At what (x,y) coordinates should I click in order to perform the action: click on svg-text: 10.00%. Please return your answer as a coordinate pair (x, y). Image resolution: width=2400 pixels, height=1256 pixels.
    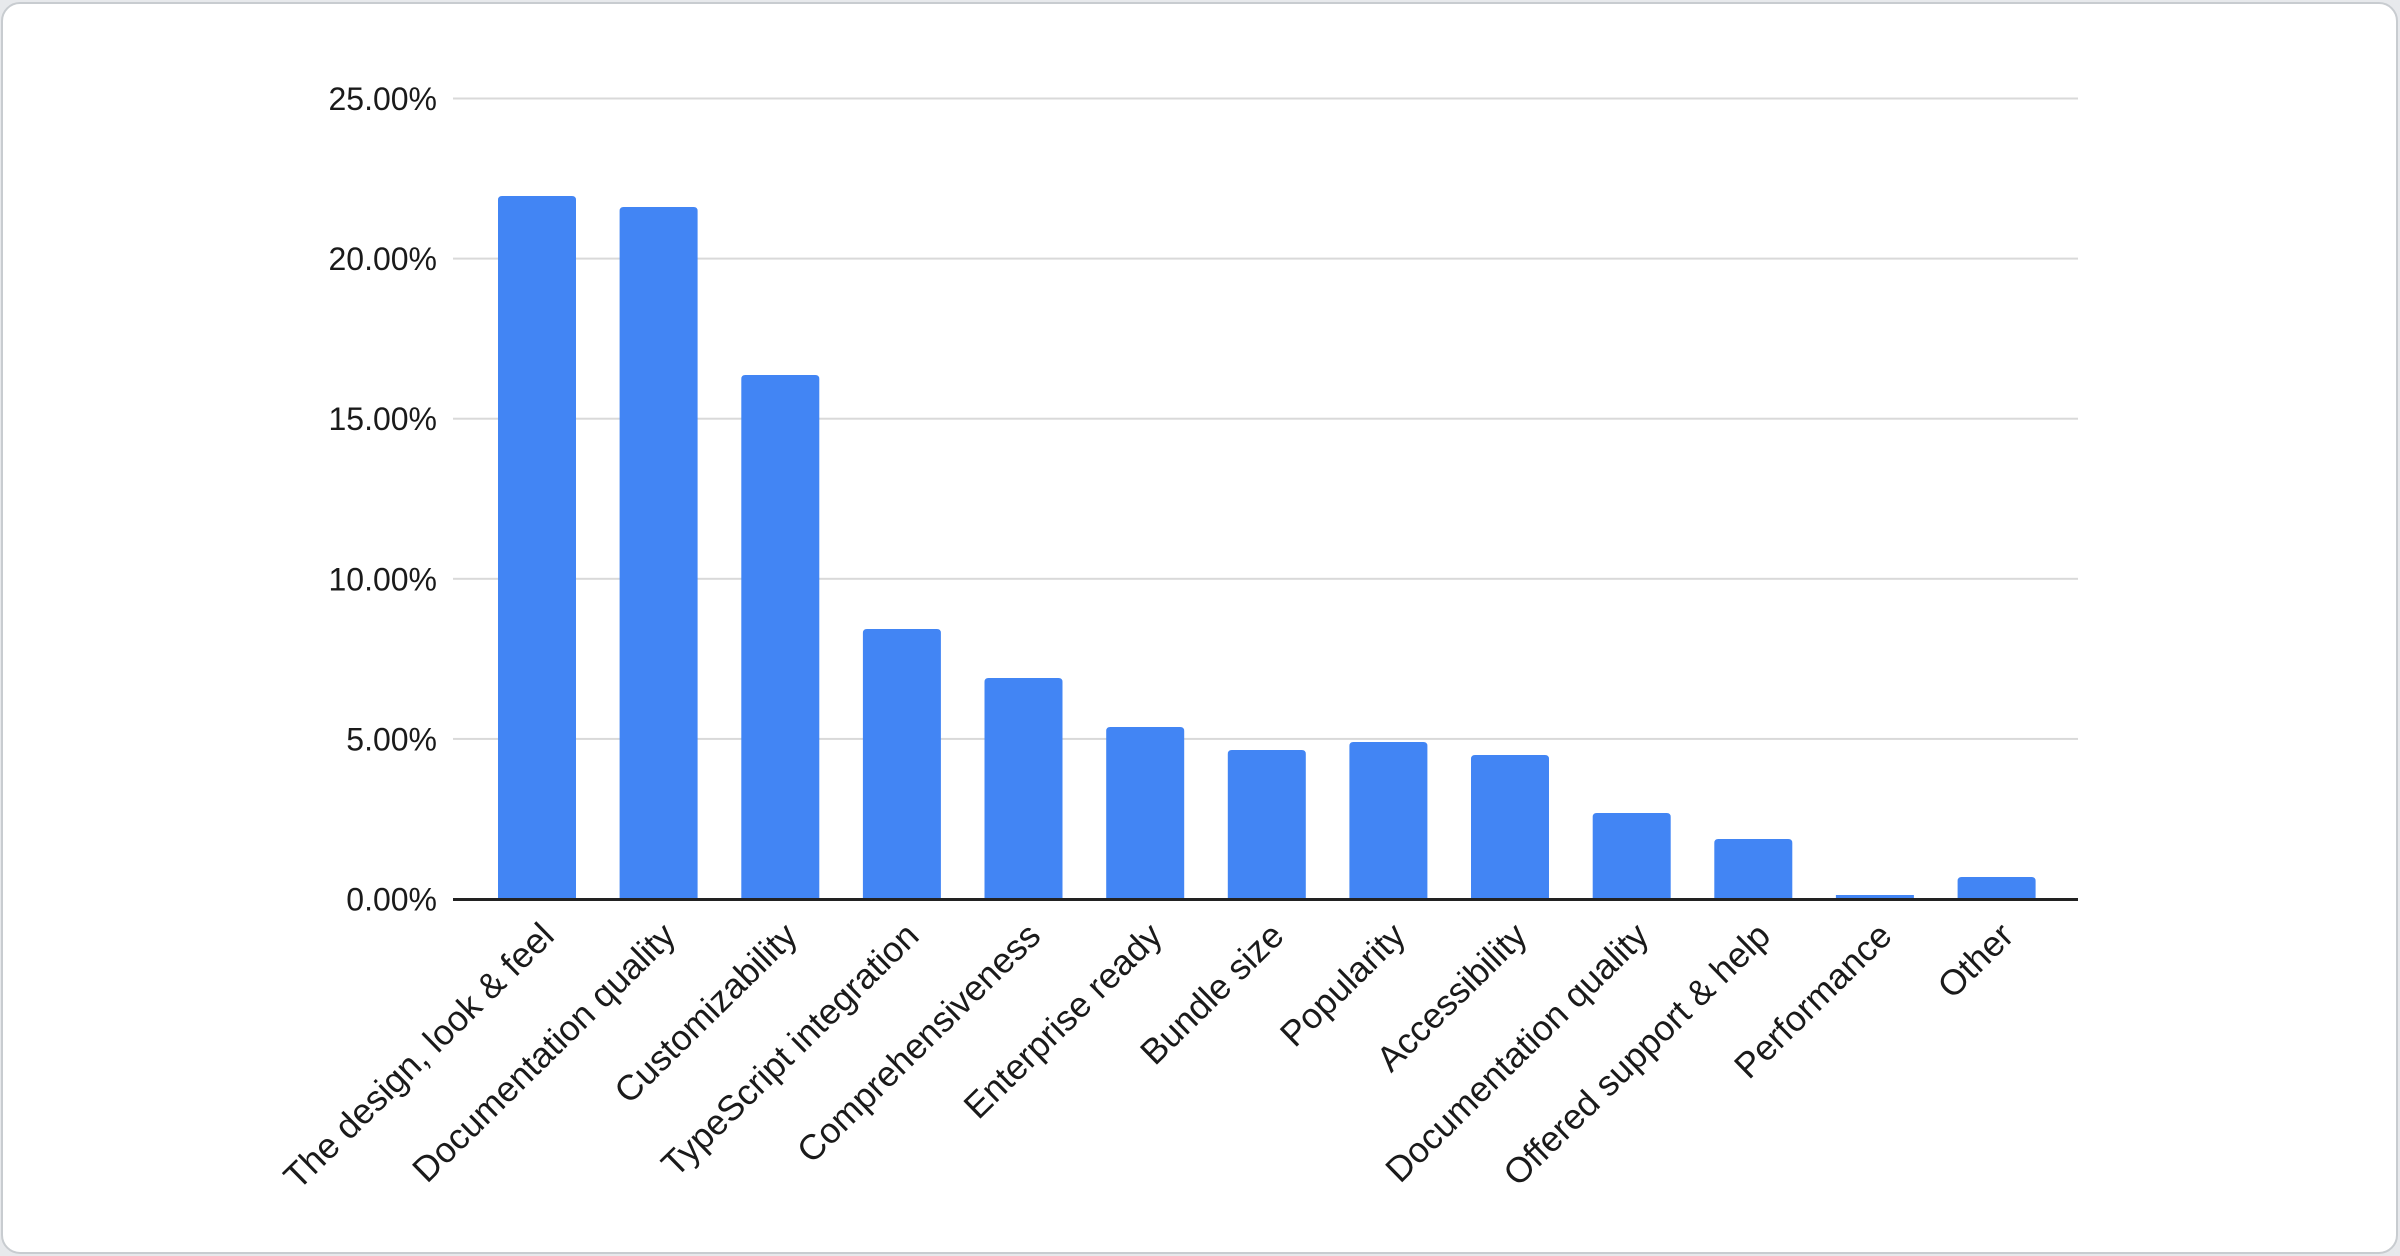
    Looking at the image, I should click on (382, 579).